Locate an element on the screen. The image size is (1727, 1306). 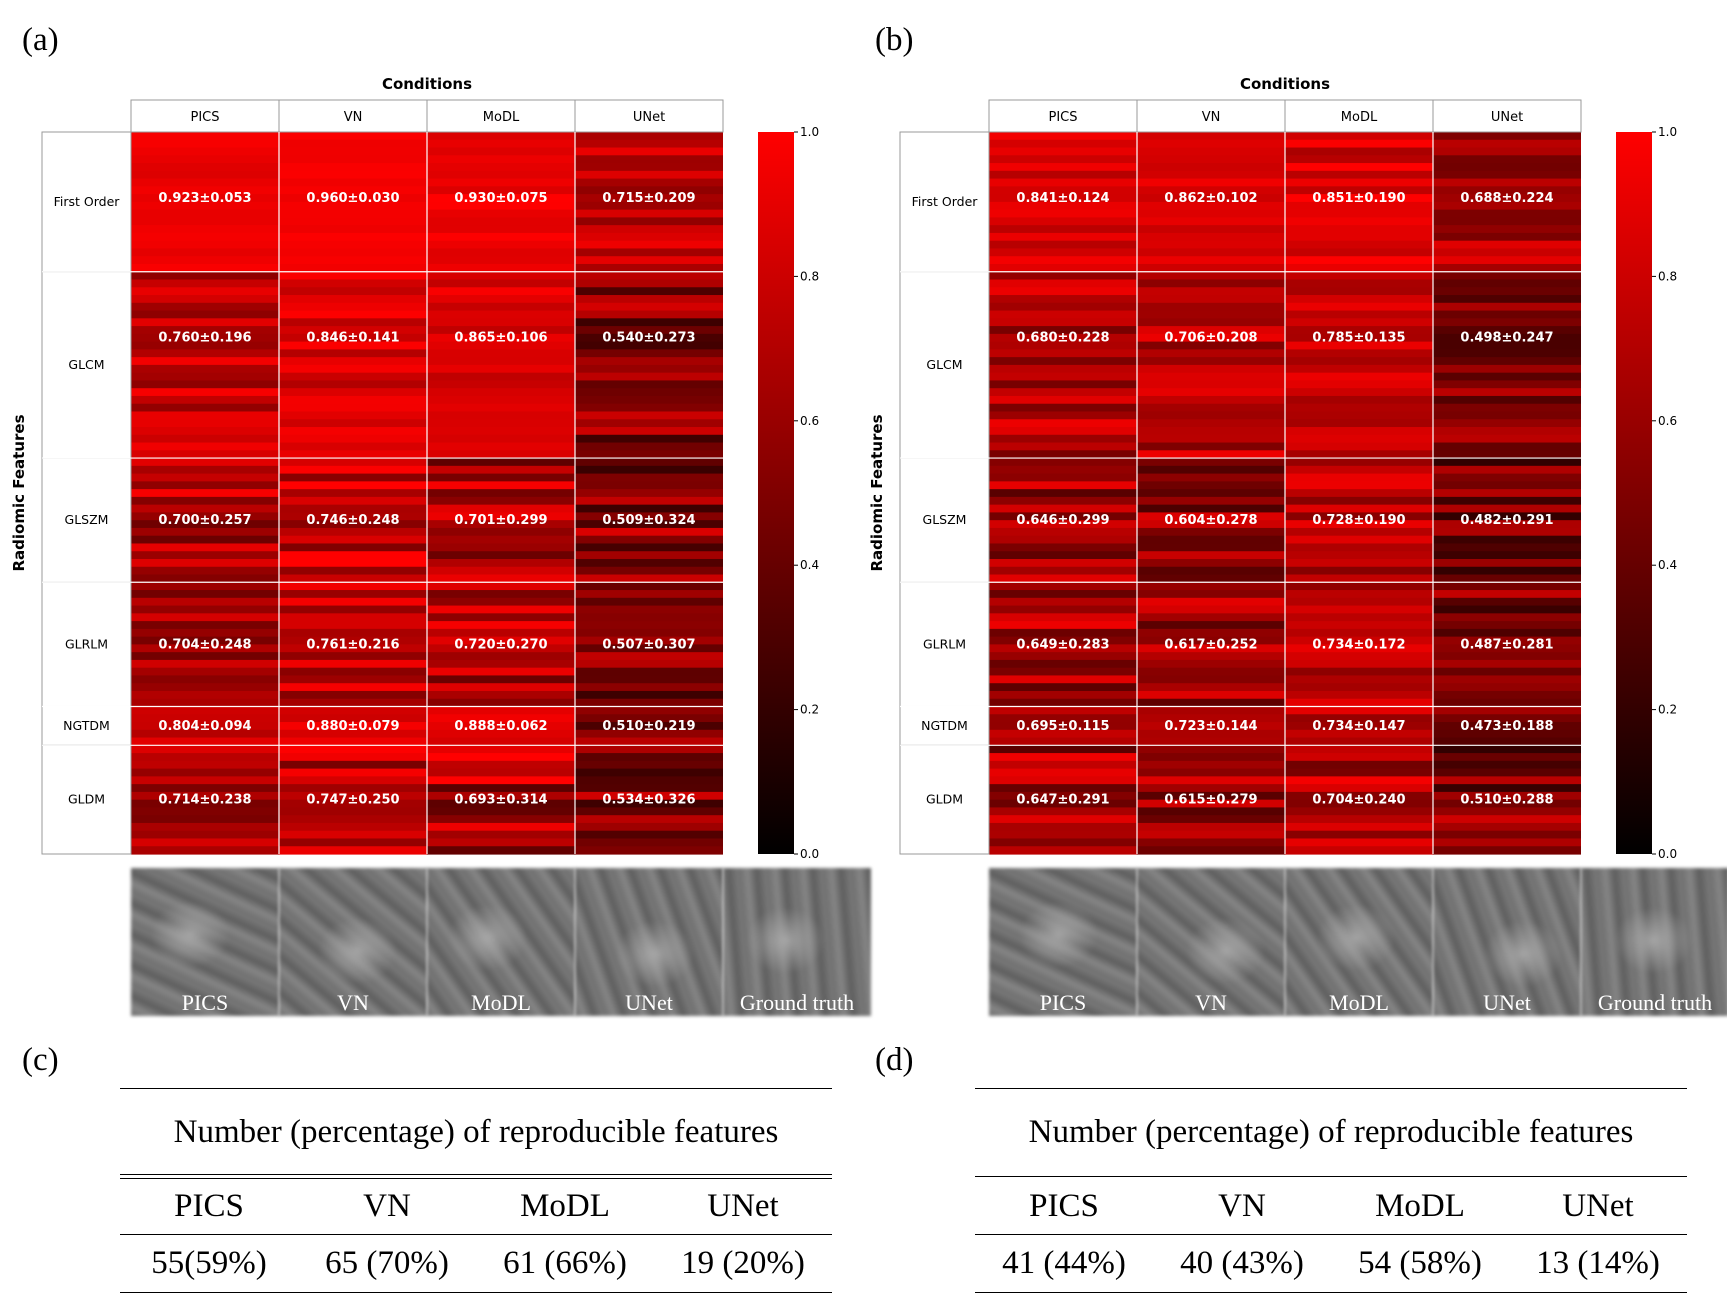
cell-value-label: 0.482±0.291 is located at coordinates (1506, 520).